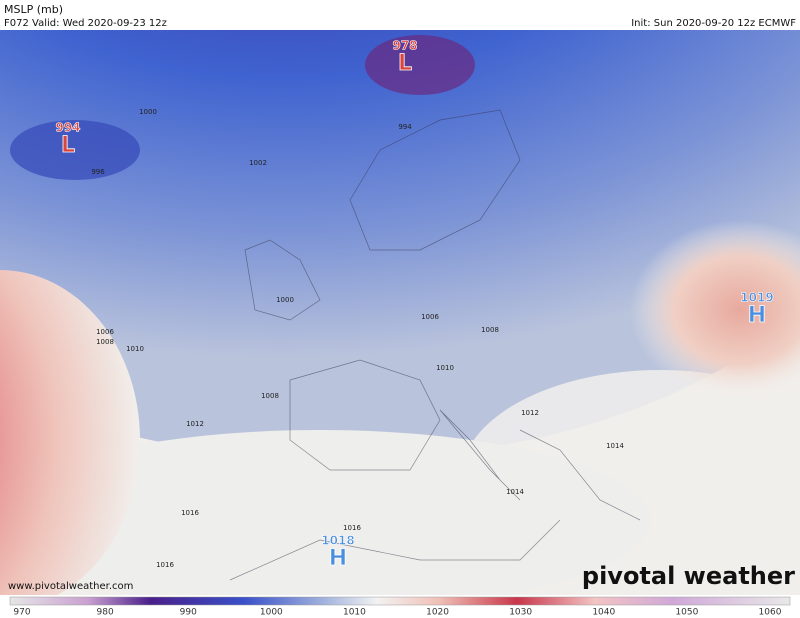  Describe the element at coordinates (85, 23) in the screenshot. I see `valid-time: F072 Valid: Wed 2020-09-23 12z` at that location.